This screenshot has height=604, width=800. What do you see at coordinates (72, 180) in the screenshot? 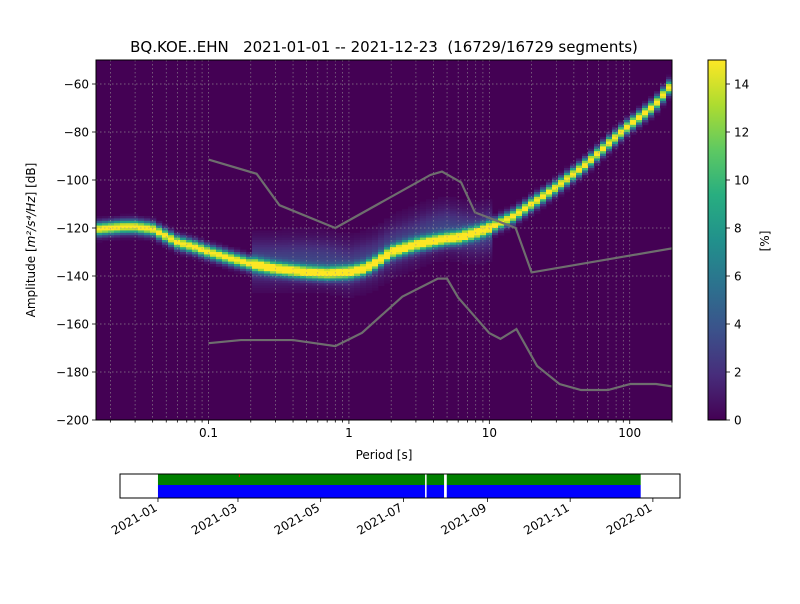
I see `y-tick-label: −100` at bounding box center [72, 180].